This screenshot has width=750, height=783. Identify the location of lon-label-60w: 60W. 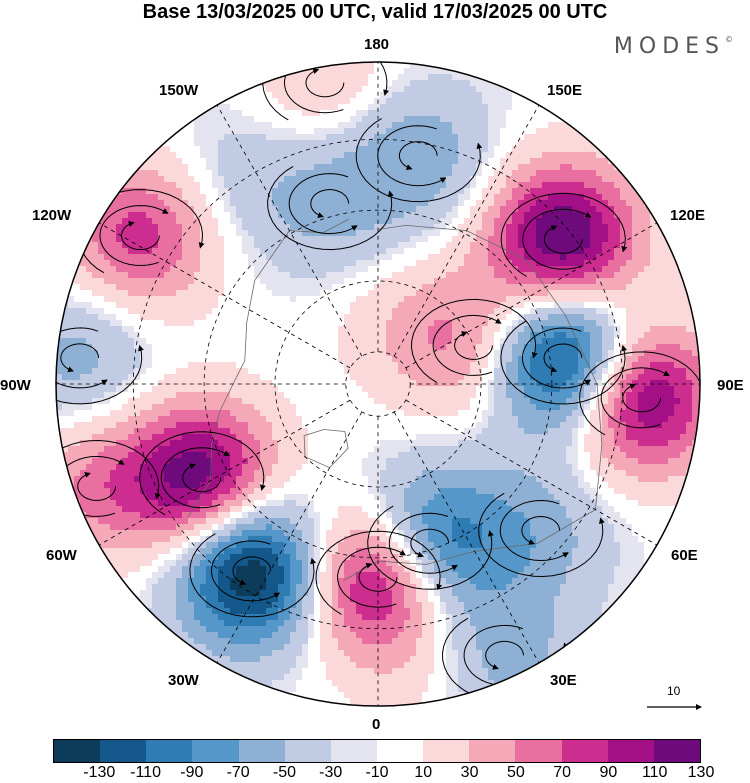
(61, 555).